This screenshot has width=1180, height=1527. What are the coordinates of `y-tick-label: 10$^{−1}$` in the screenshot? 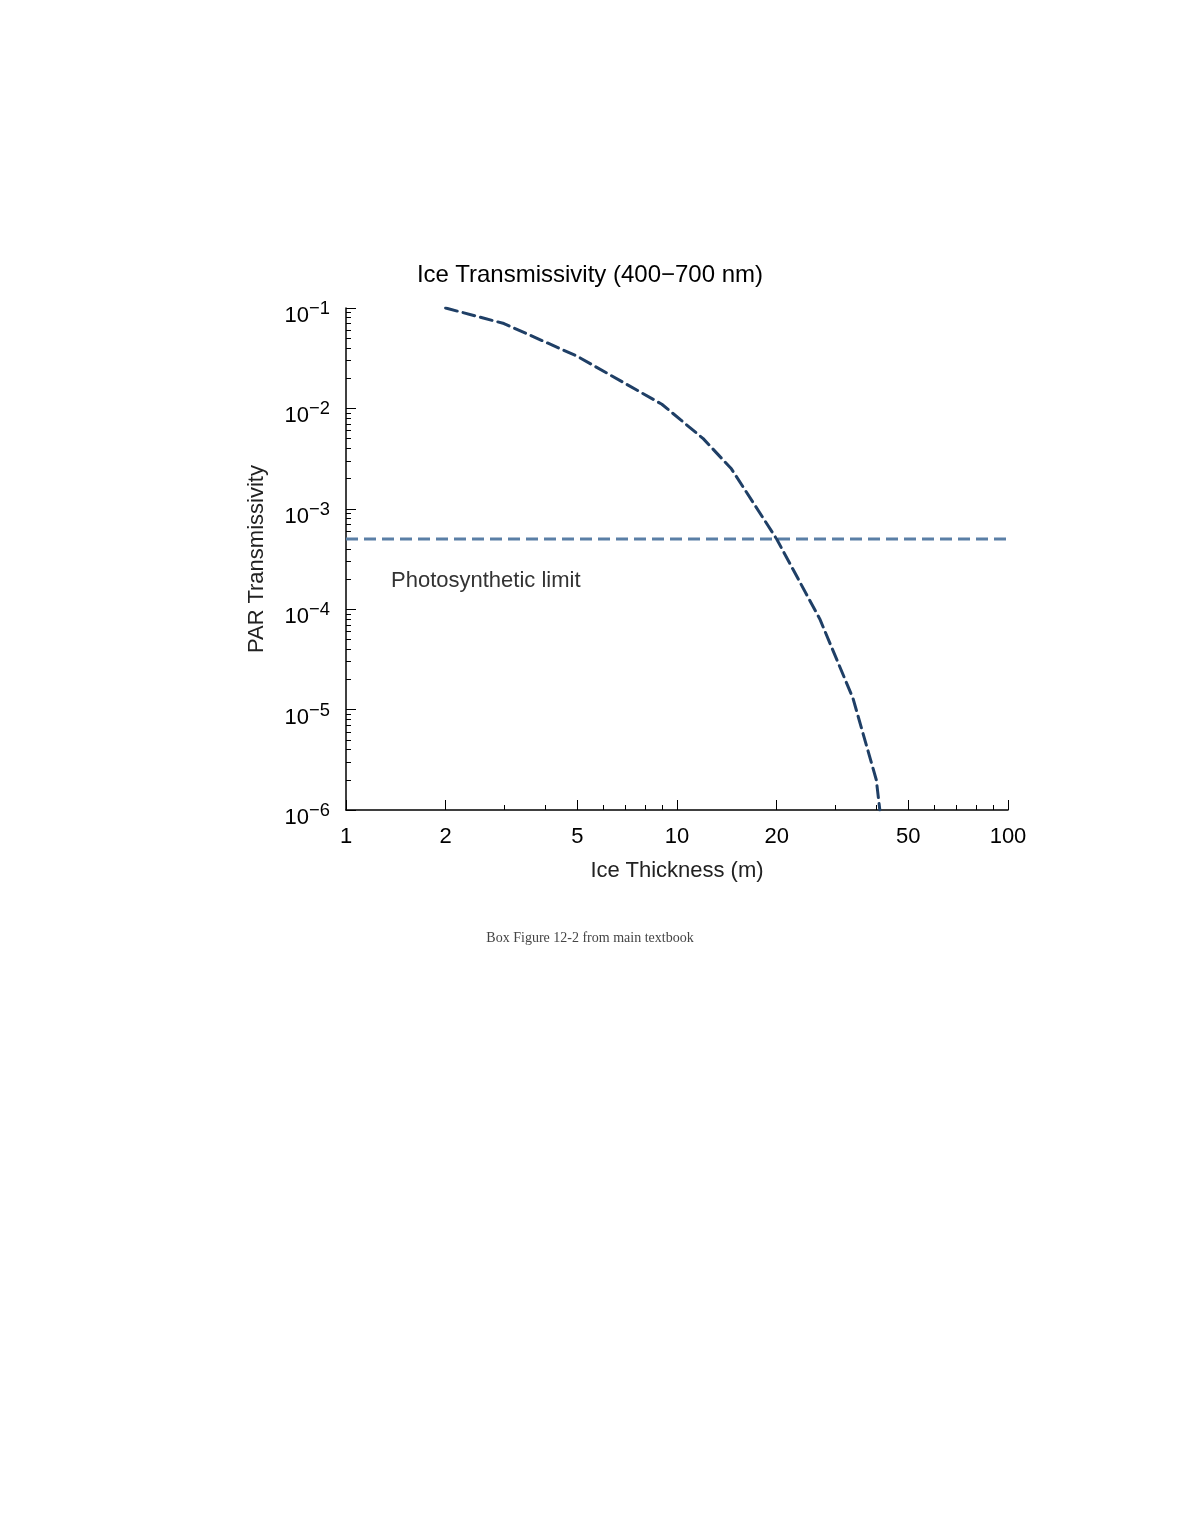 It's located at (307, 313).